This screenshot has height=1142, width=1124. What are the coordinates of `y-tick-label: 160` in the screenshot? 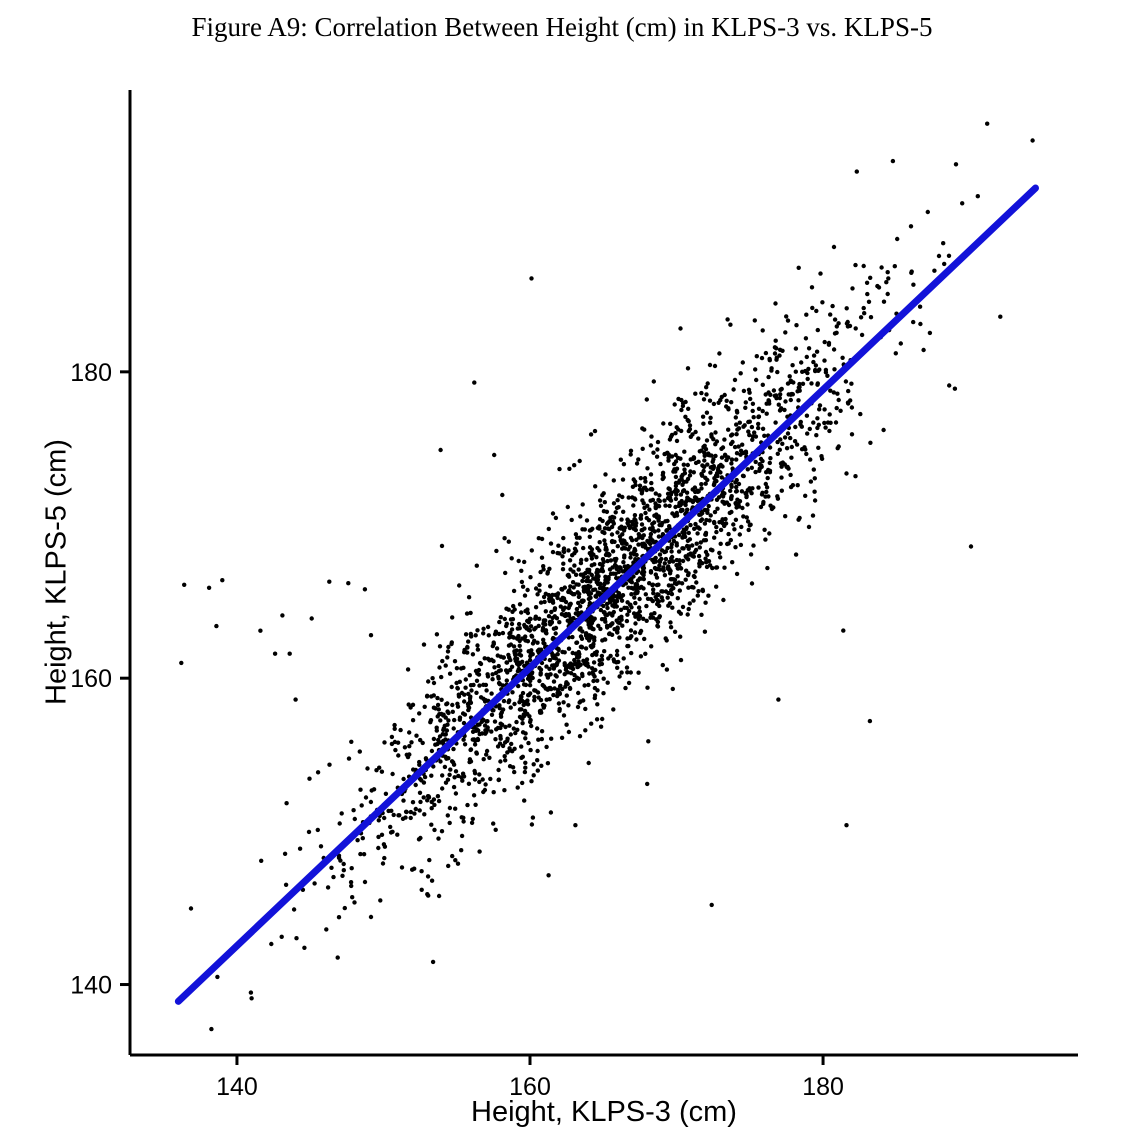 It's located at (91, 679).